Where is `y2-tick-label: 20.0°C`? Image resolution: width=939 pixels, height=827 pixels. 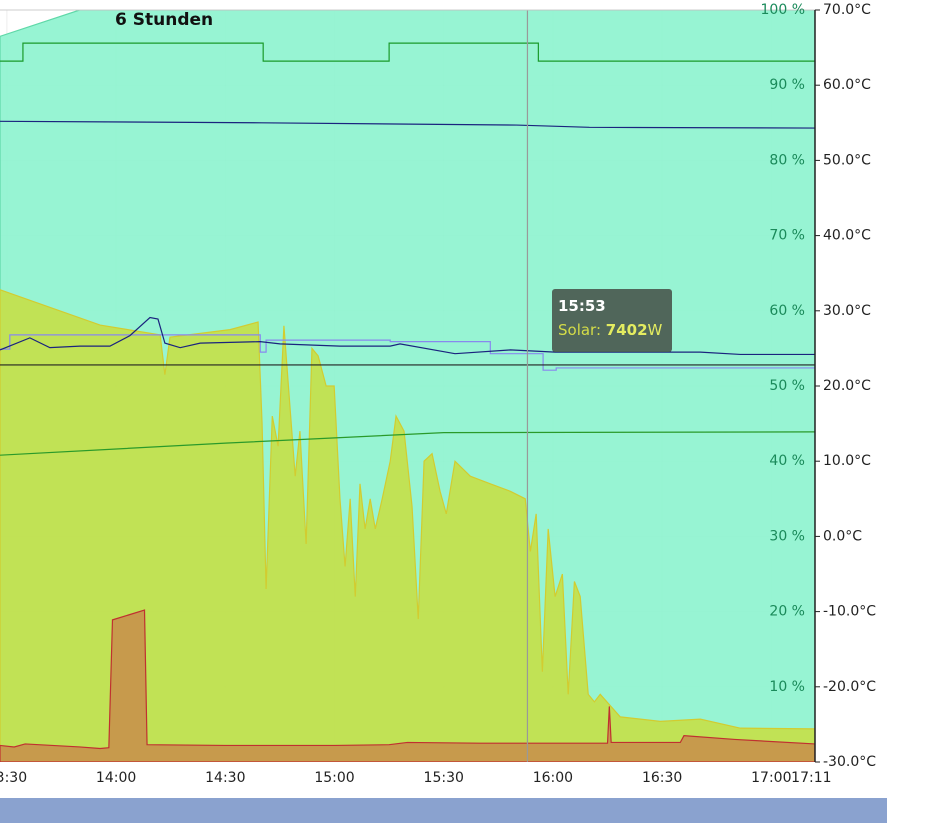 y2-tick-label: 20.0°C is located at coordinates (847, 386).